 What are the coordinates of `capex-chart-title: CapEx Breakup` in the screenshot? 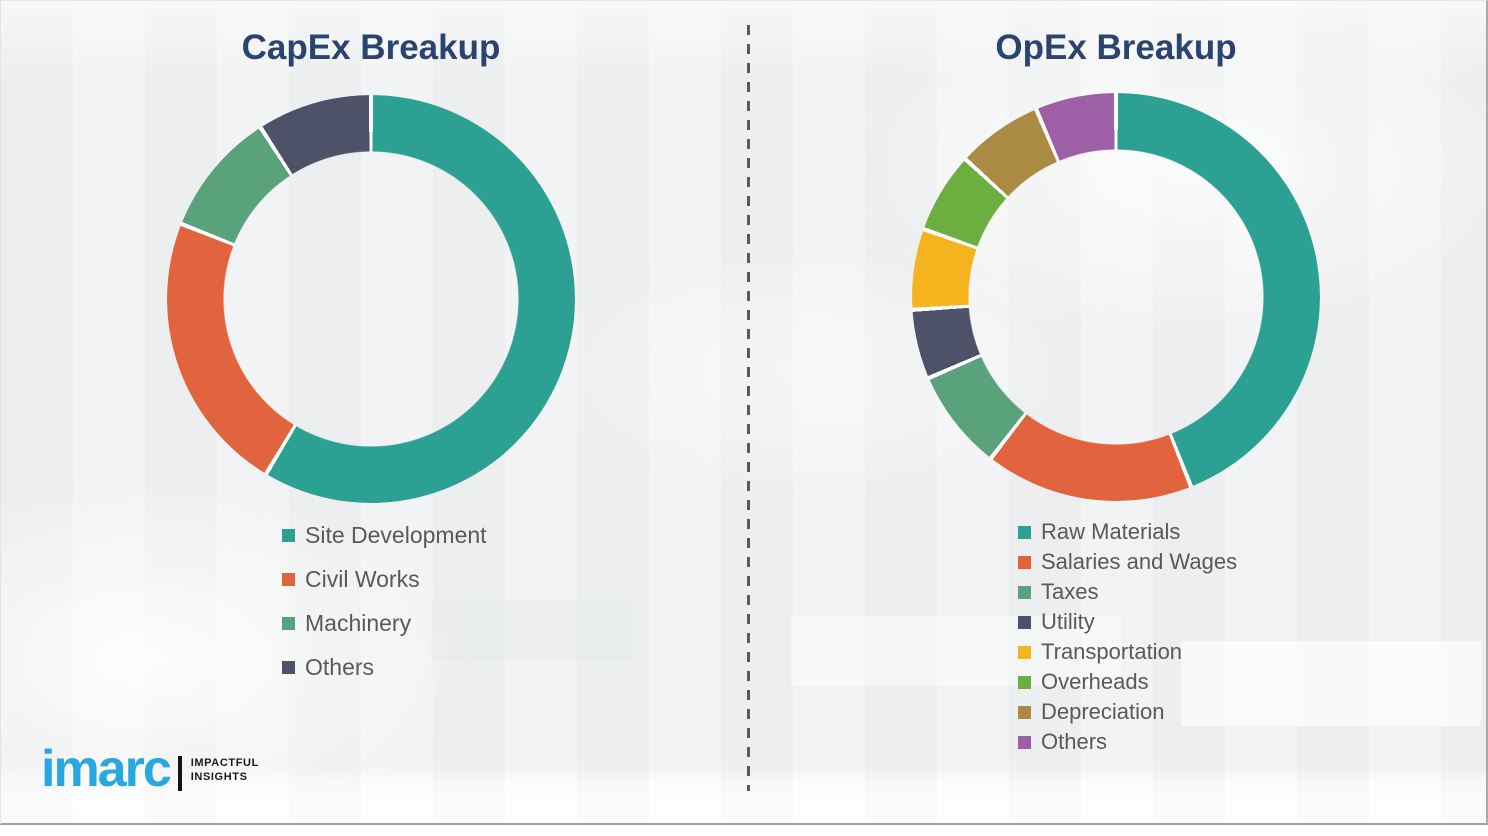 It's located at (371, 47).